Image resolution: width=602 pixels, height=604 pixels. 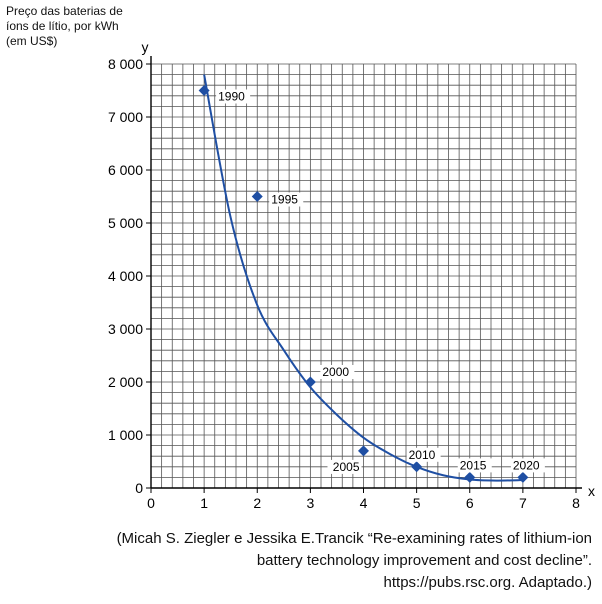 I want to click on data-label-2000: 2000, so click(x=335, y=372).